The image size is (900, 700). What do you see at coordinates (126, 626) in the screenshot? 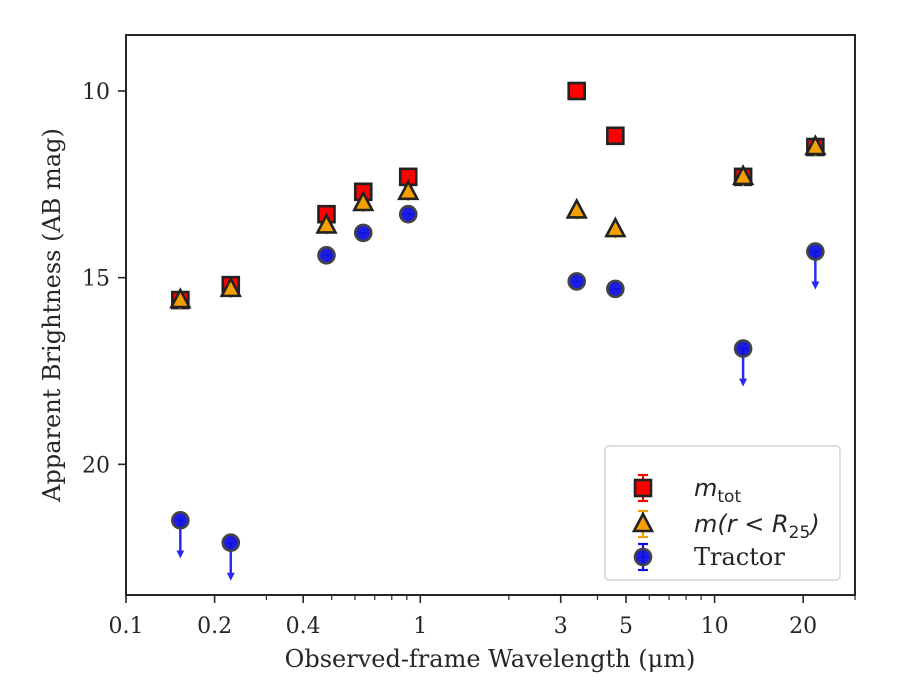
I see `x-tick-label: 0.1` at bounding box center [126, 626].